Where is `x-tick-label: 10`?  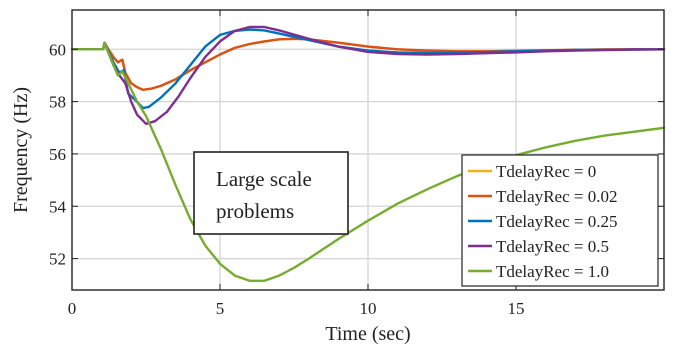 x-tick-label: 10 is located at coordinates (368, 308).